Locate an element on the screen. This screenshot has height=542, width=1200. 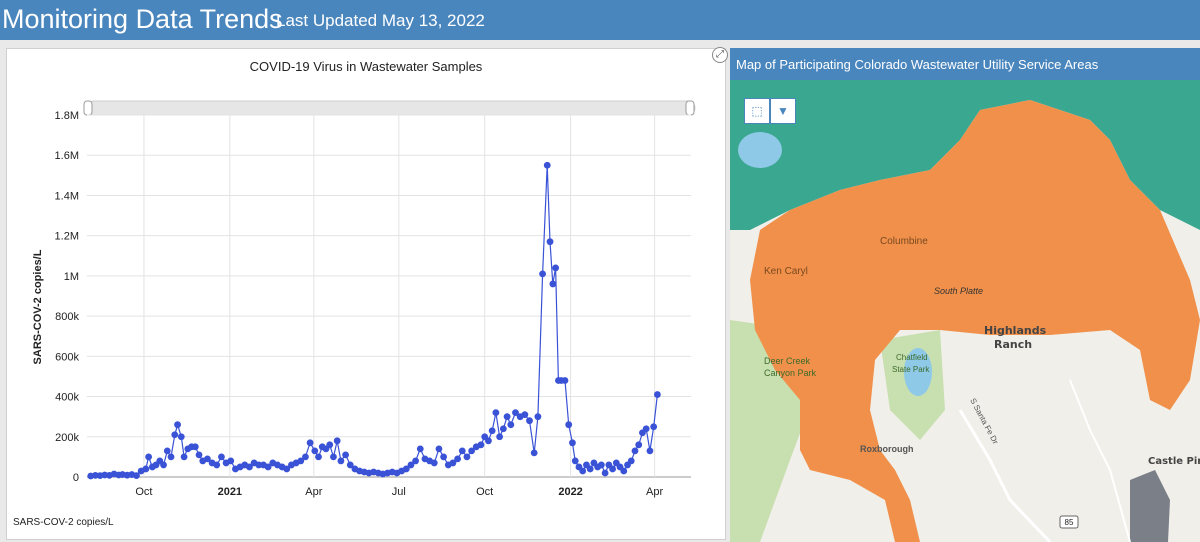
y-tick-label: 600k is located at coordinates (67, 357).